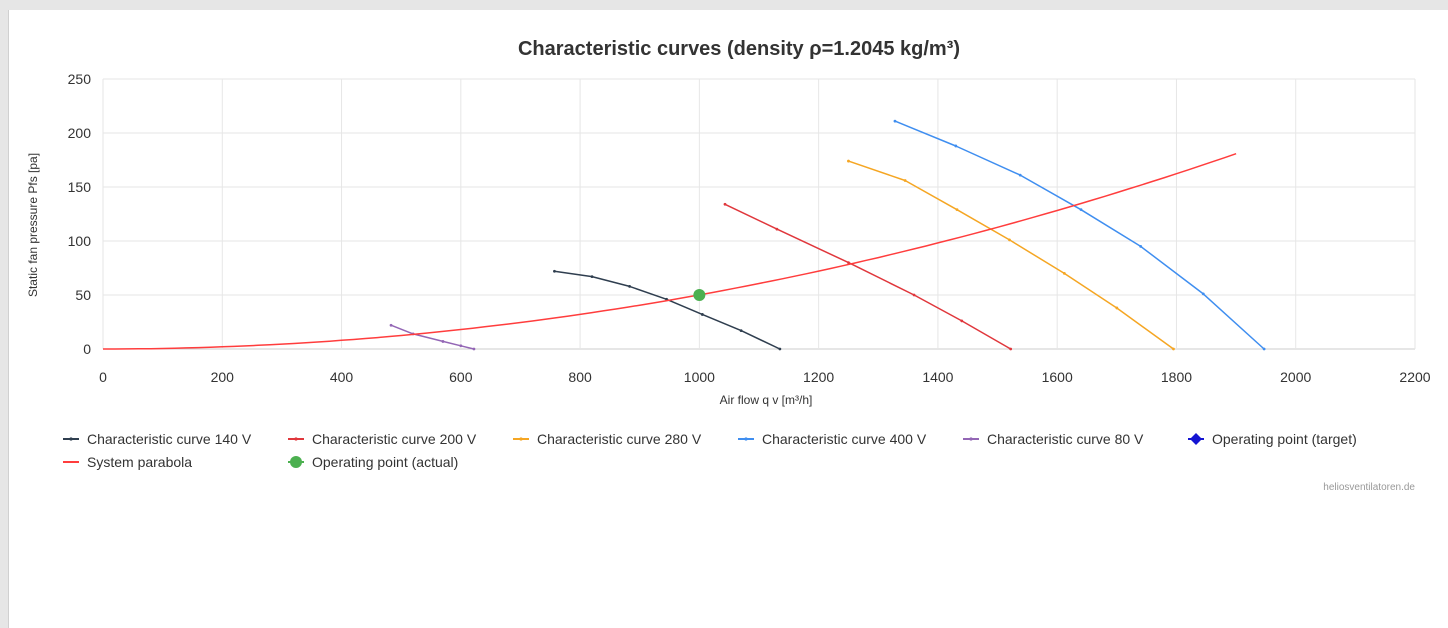  Describe the element at coordinates (103, 377) in the screenshot. I see `x-tick-label: 0` at that location.